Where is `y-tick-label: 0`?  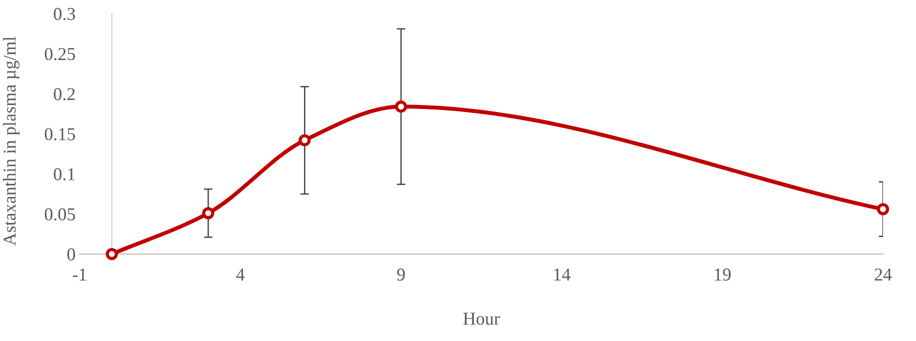 y-tick-label: 0 is located at coordinates (71, 254).